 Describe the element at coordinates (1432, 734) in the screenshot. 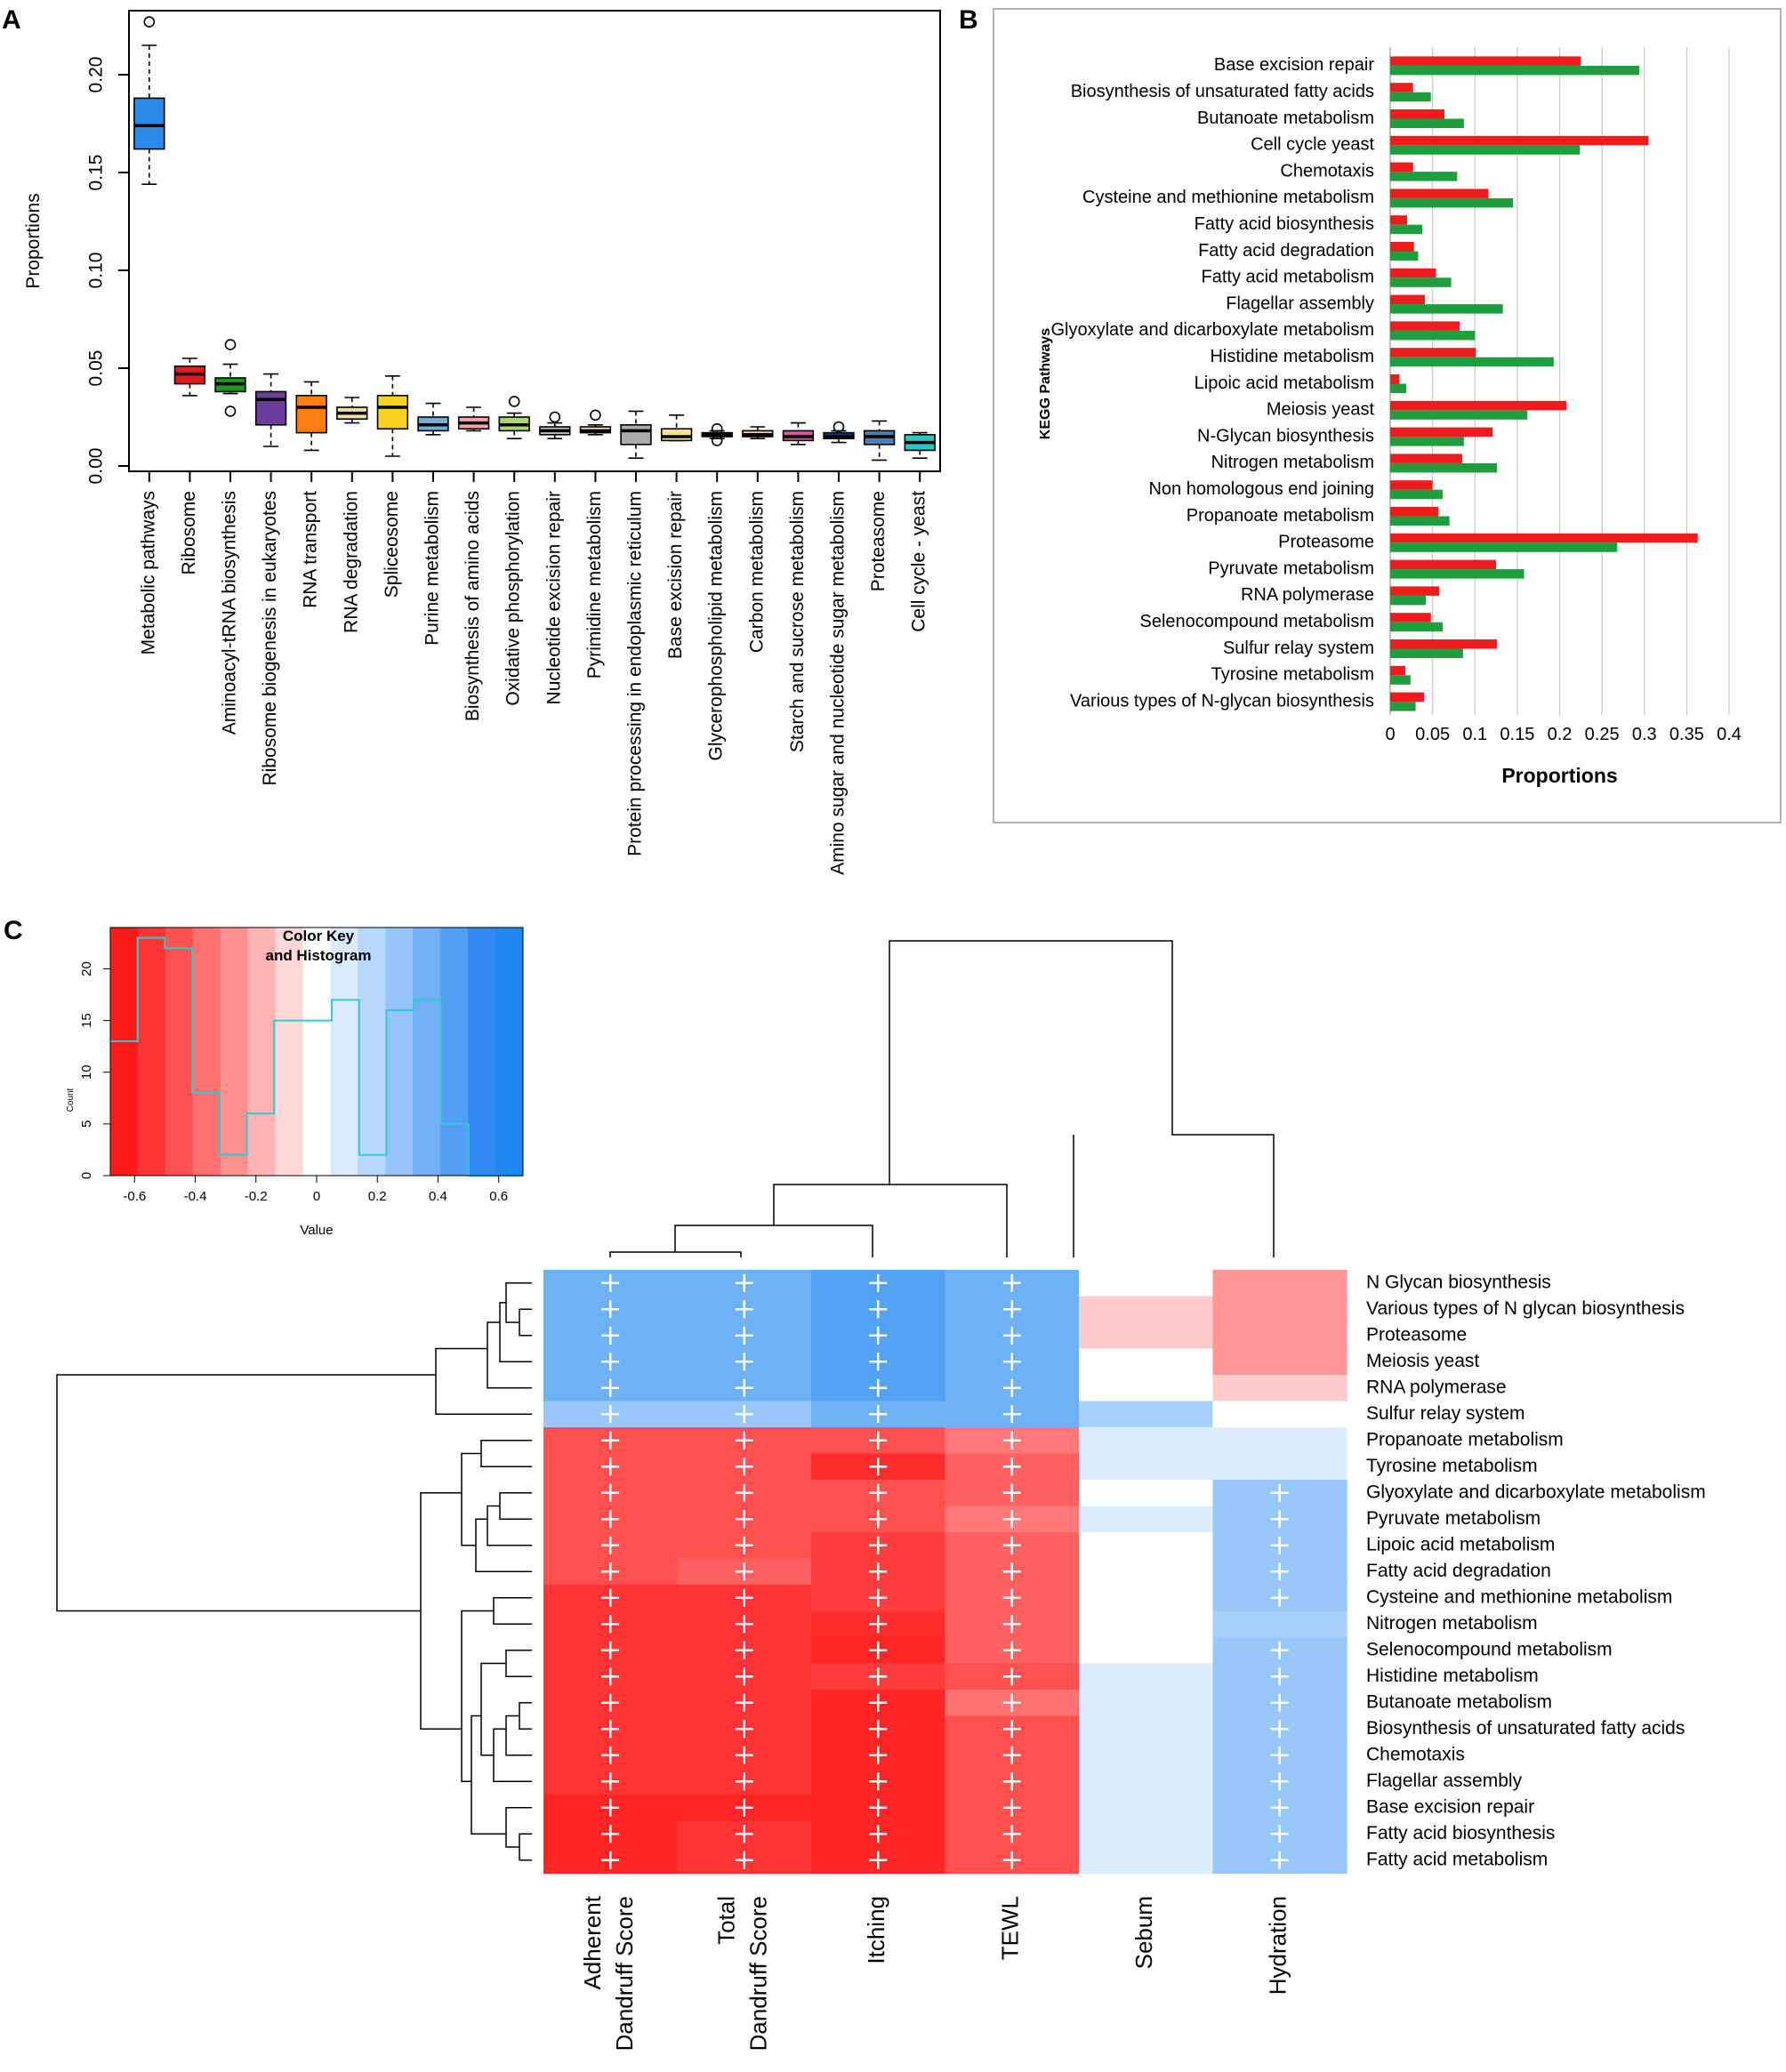

I see `x-tick-label: 0.05` at that location.